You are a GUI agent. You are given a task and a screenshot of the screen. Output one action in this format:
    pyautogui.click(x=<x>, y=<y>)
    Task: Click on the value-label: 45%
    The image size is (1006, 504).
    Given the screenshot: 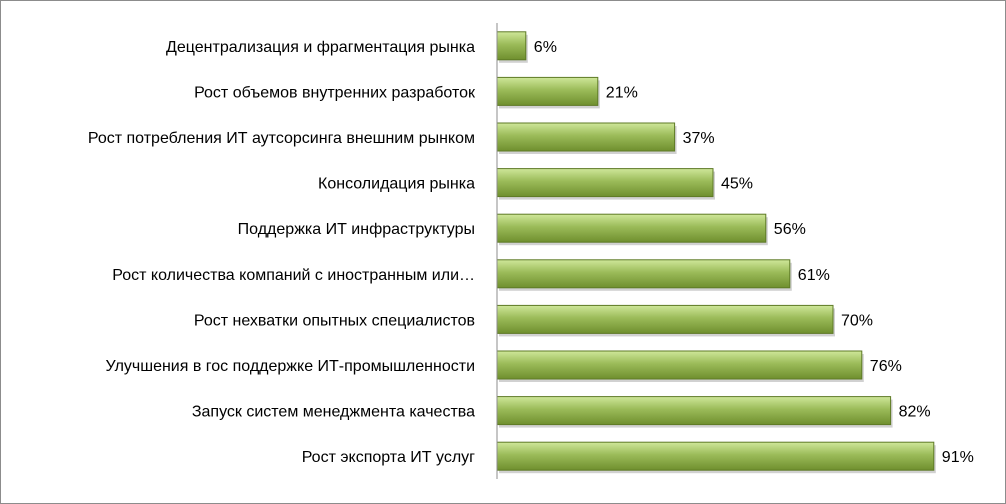 What is the action you would take?
    pyautogui.click(x=737, y=184)
    